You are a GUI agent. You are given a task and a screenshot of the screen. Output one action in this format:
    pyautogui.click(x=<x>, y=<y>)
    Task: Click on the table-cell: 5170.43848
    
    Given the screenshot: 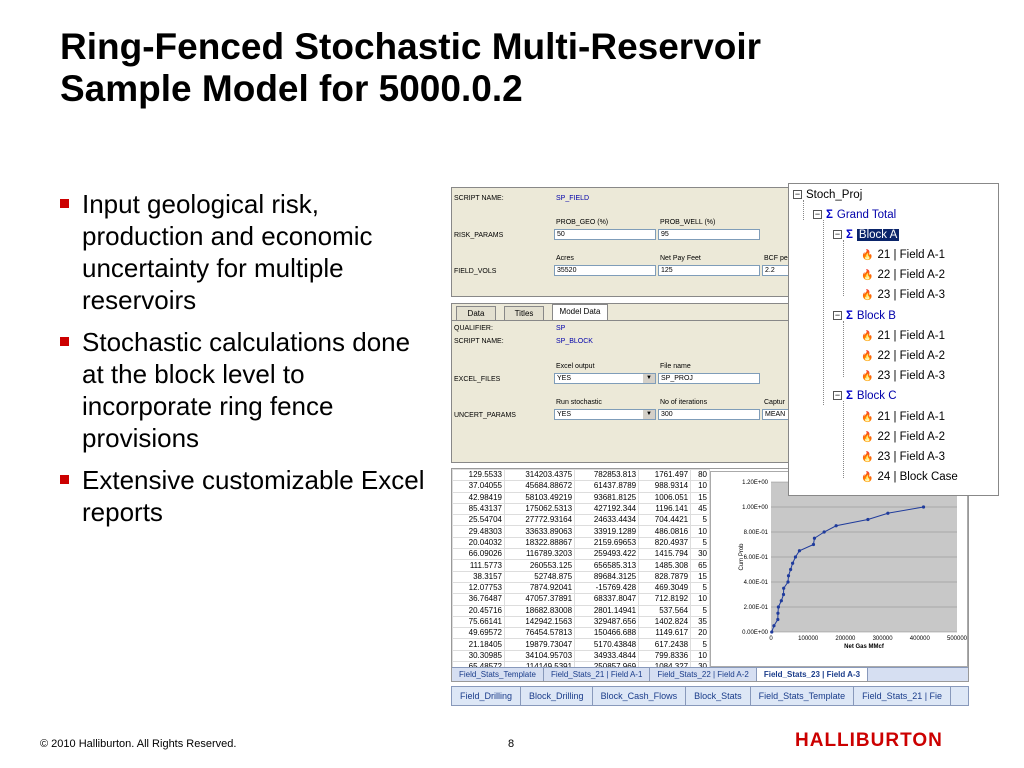 What is the action you would take?
    pyautogui.click(x=607, y=644)
    